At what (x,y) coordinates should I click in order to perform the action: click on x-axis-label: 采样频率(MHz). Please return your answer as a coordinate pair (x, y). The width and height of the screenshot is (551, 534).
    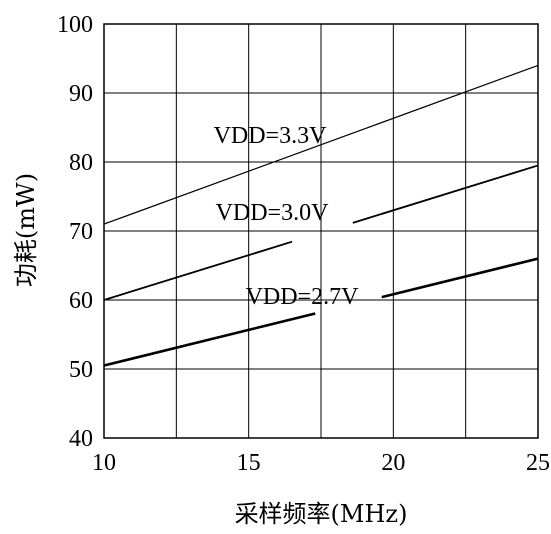
    Looking at the image, I should click on (321, 514).